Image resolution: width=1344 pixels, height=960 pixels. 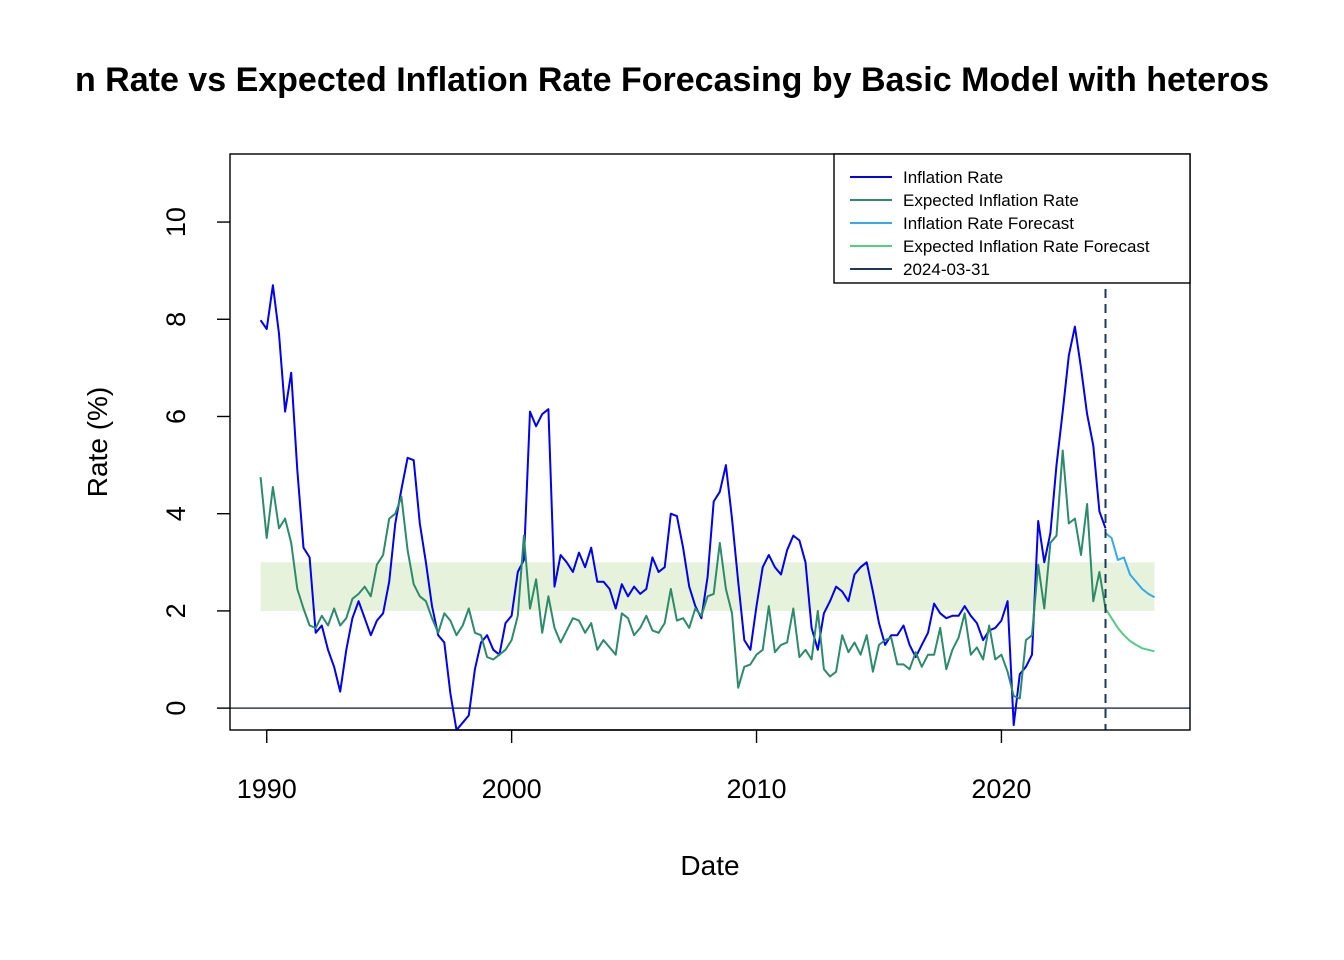 What do you see at coordinates (756, 789) in the screenshot?
I see `x-tick-label: 2010` at bounding box center [756, 789].